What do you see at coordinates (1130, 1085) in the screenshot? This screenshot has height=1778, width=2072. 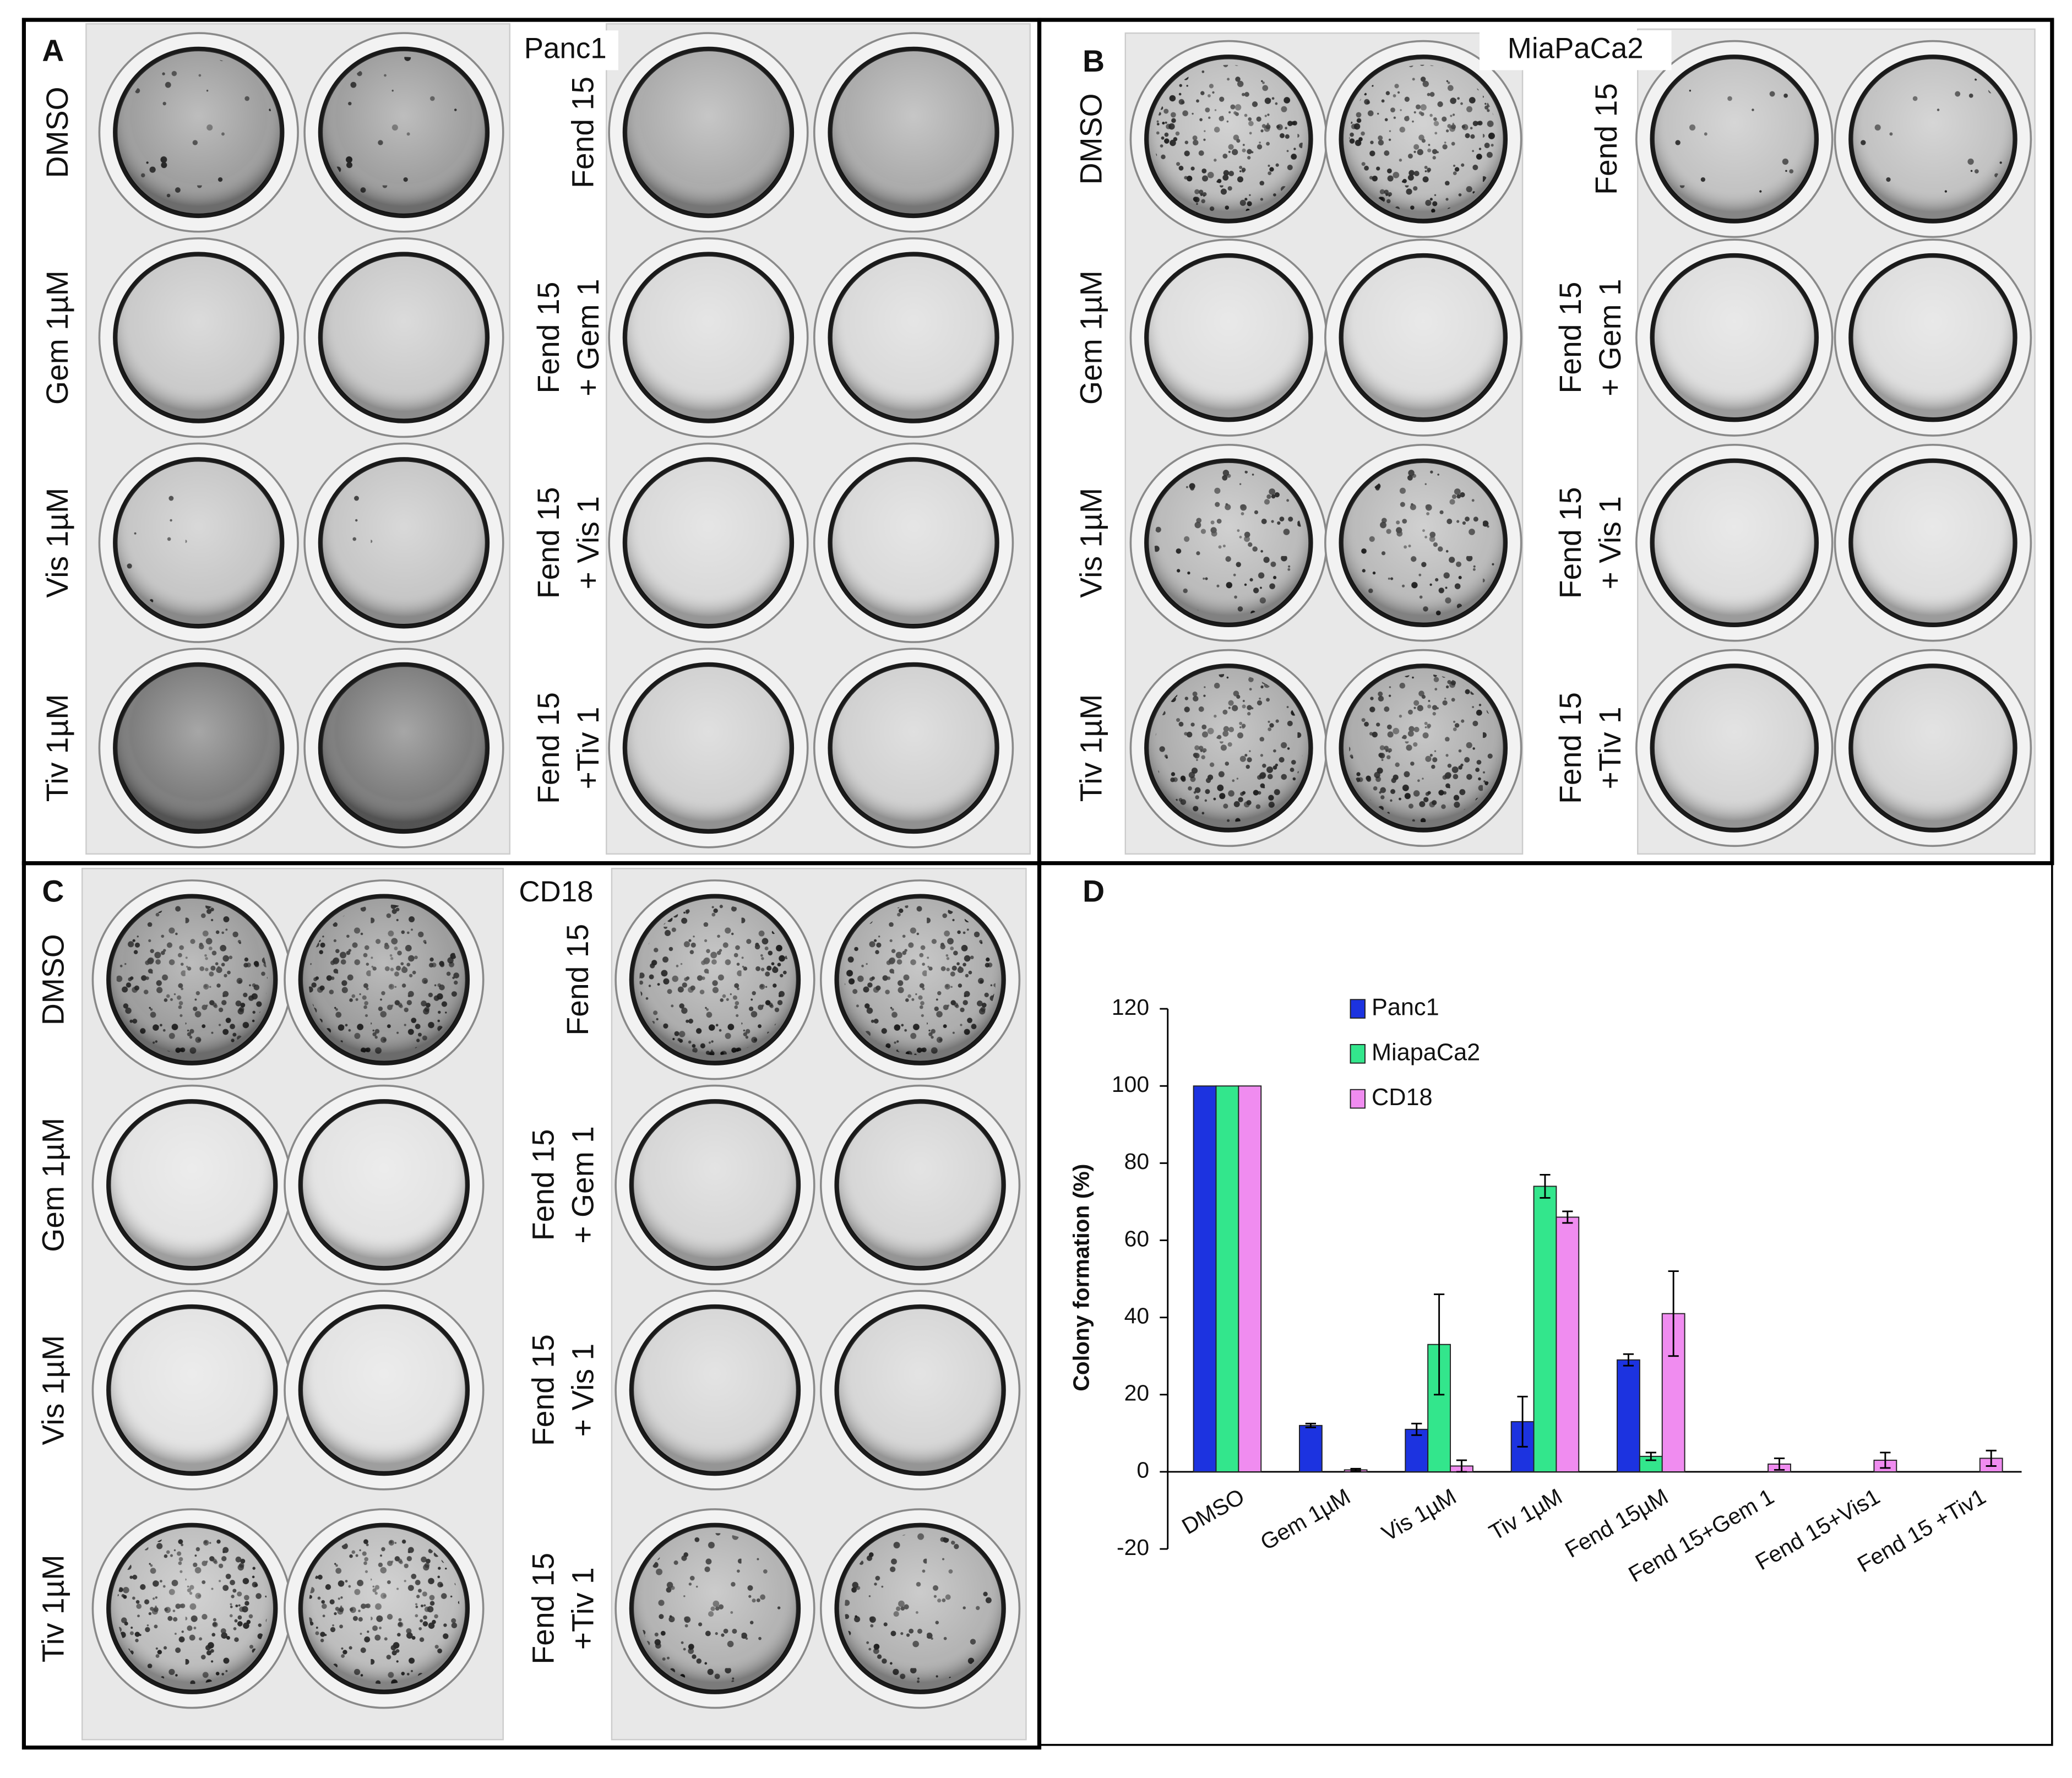 I see `y-tick-label: 100` at bounding box center [1130, 1085].